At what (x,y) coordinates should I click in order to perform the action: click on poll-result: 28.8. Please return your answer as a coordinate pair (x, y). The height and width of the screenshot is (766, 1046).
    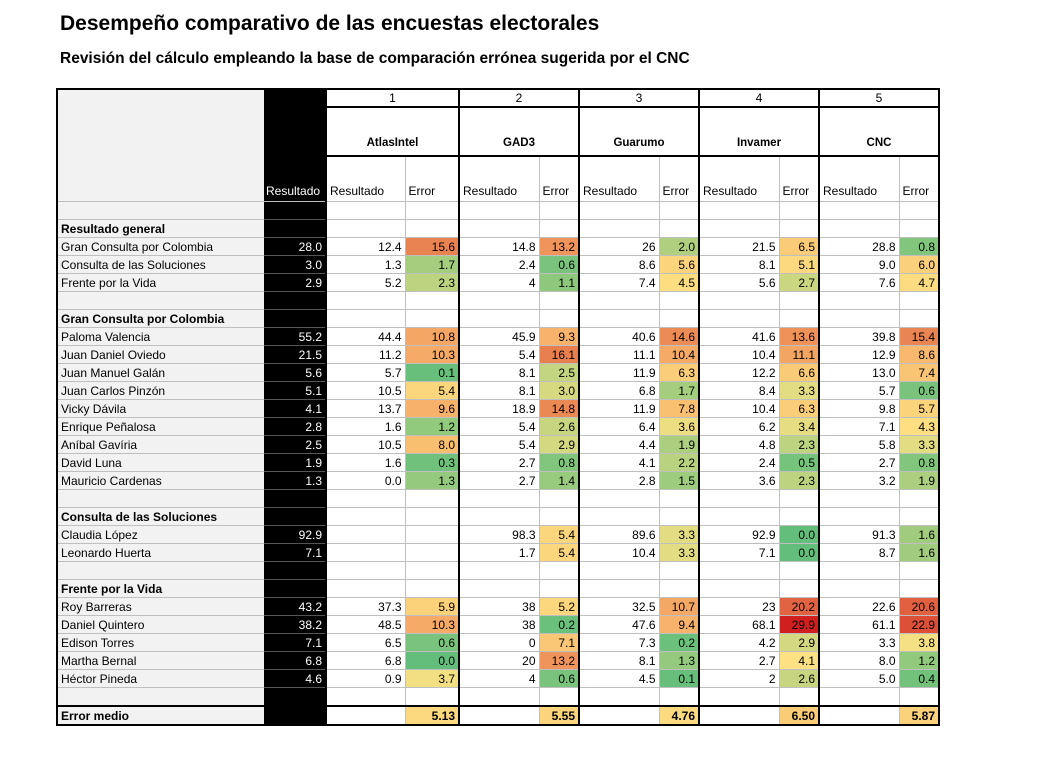
    Looking at the image, I should click on (859, 246).